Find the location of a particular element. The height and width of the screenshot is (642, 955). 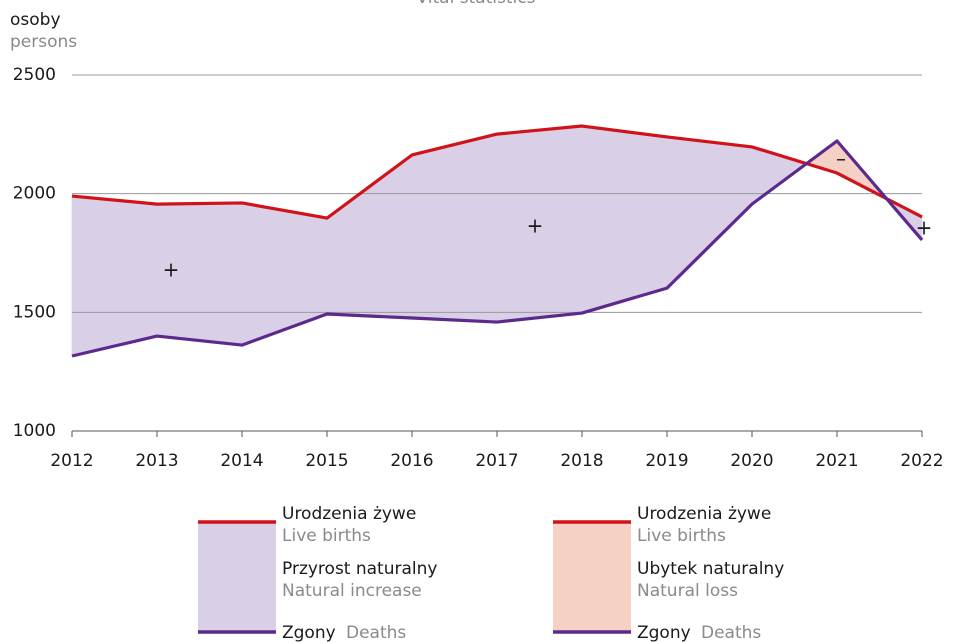

x-tick-label: 2013 is located at coordinates (156, 461).